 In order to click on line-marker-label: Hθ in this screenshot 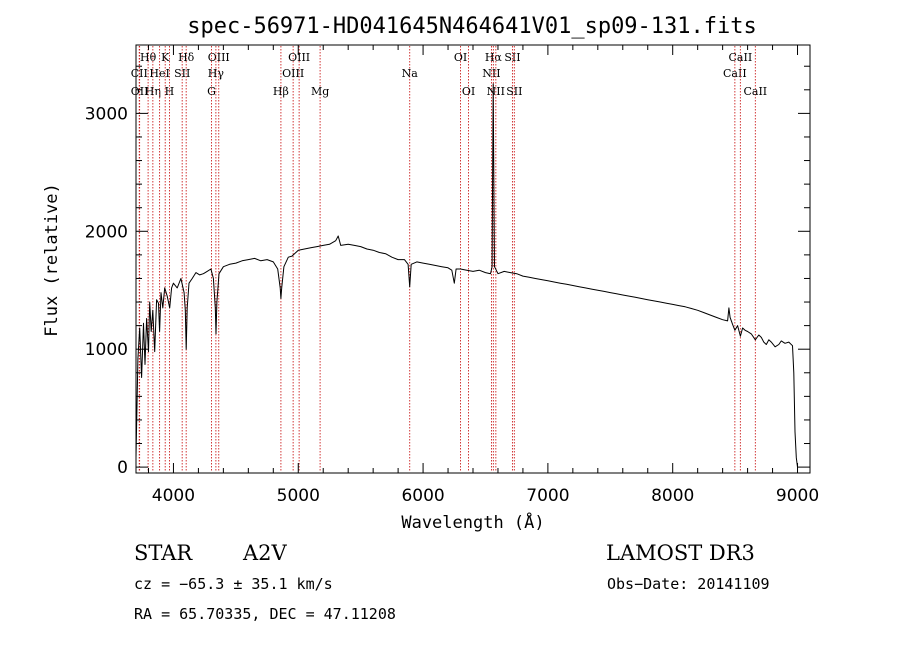, I will do `click(148, 57)`.